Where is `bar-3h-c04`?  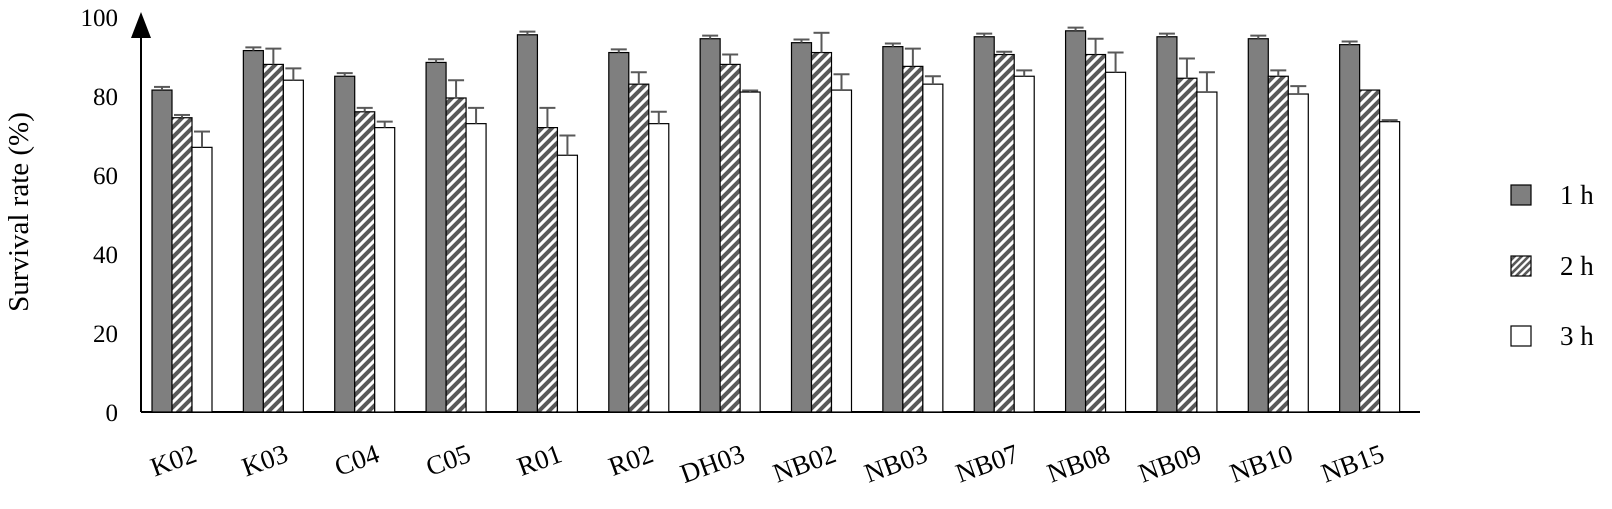 bar-3h-c04 is located at coordinates (385, 269).